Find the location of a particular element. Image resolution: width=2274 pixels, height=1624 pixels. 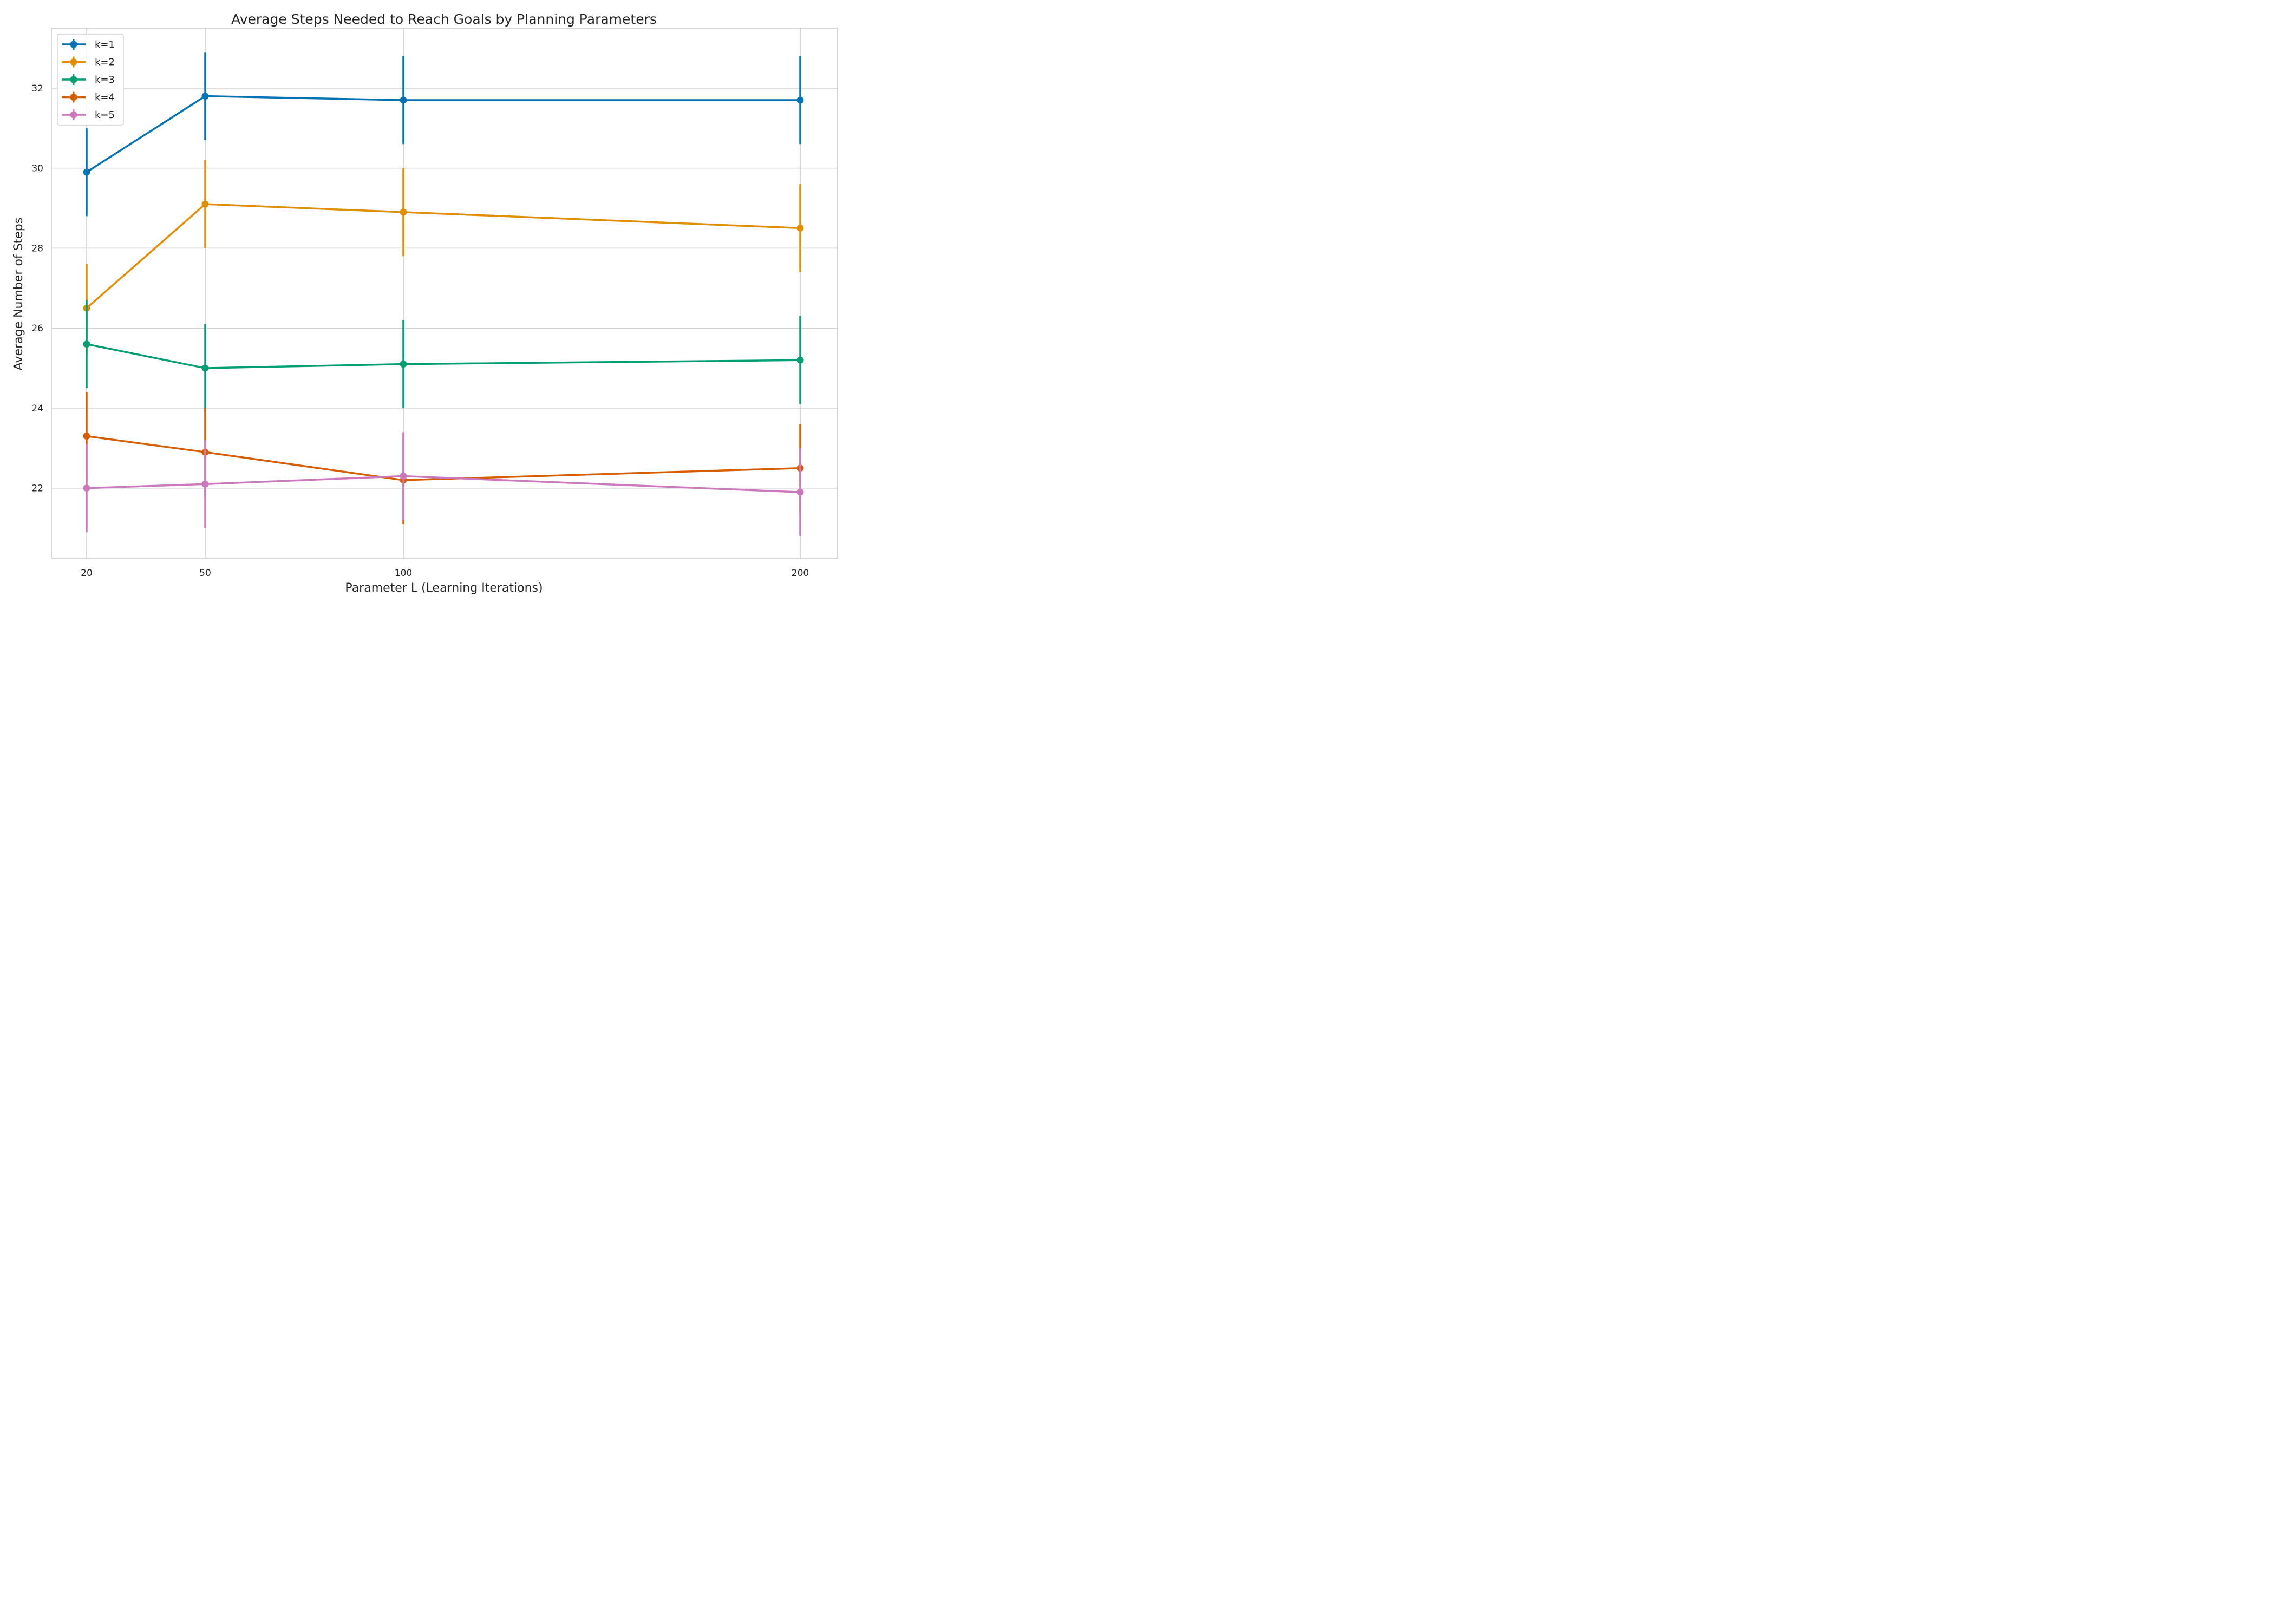

x-tick-label: 20 is located at coordinates (87, 574).